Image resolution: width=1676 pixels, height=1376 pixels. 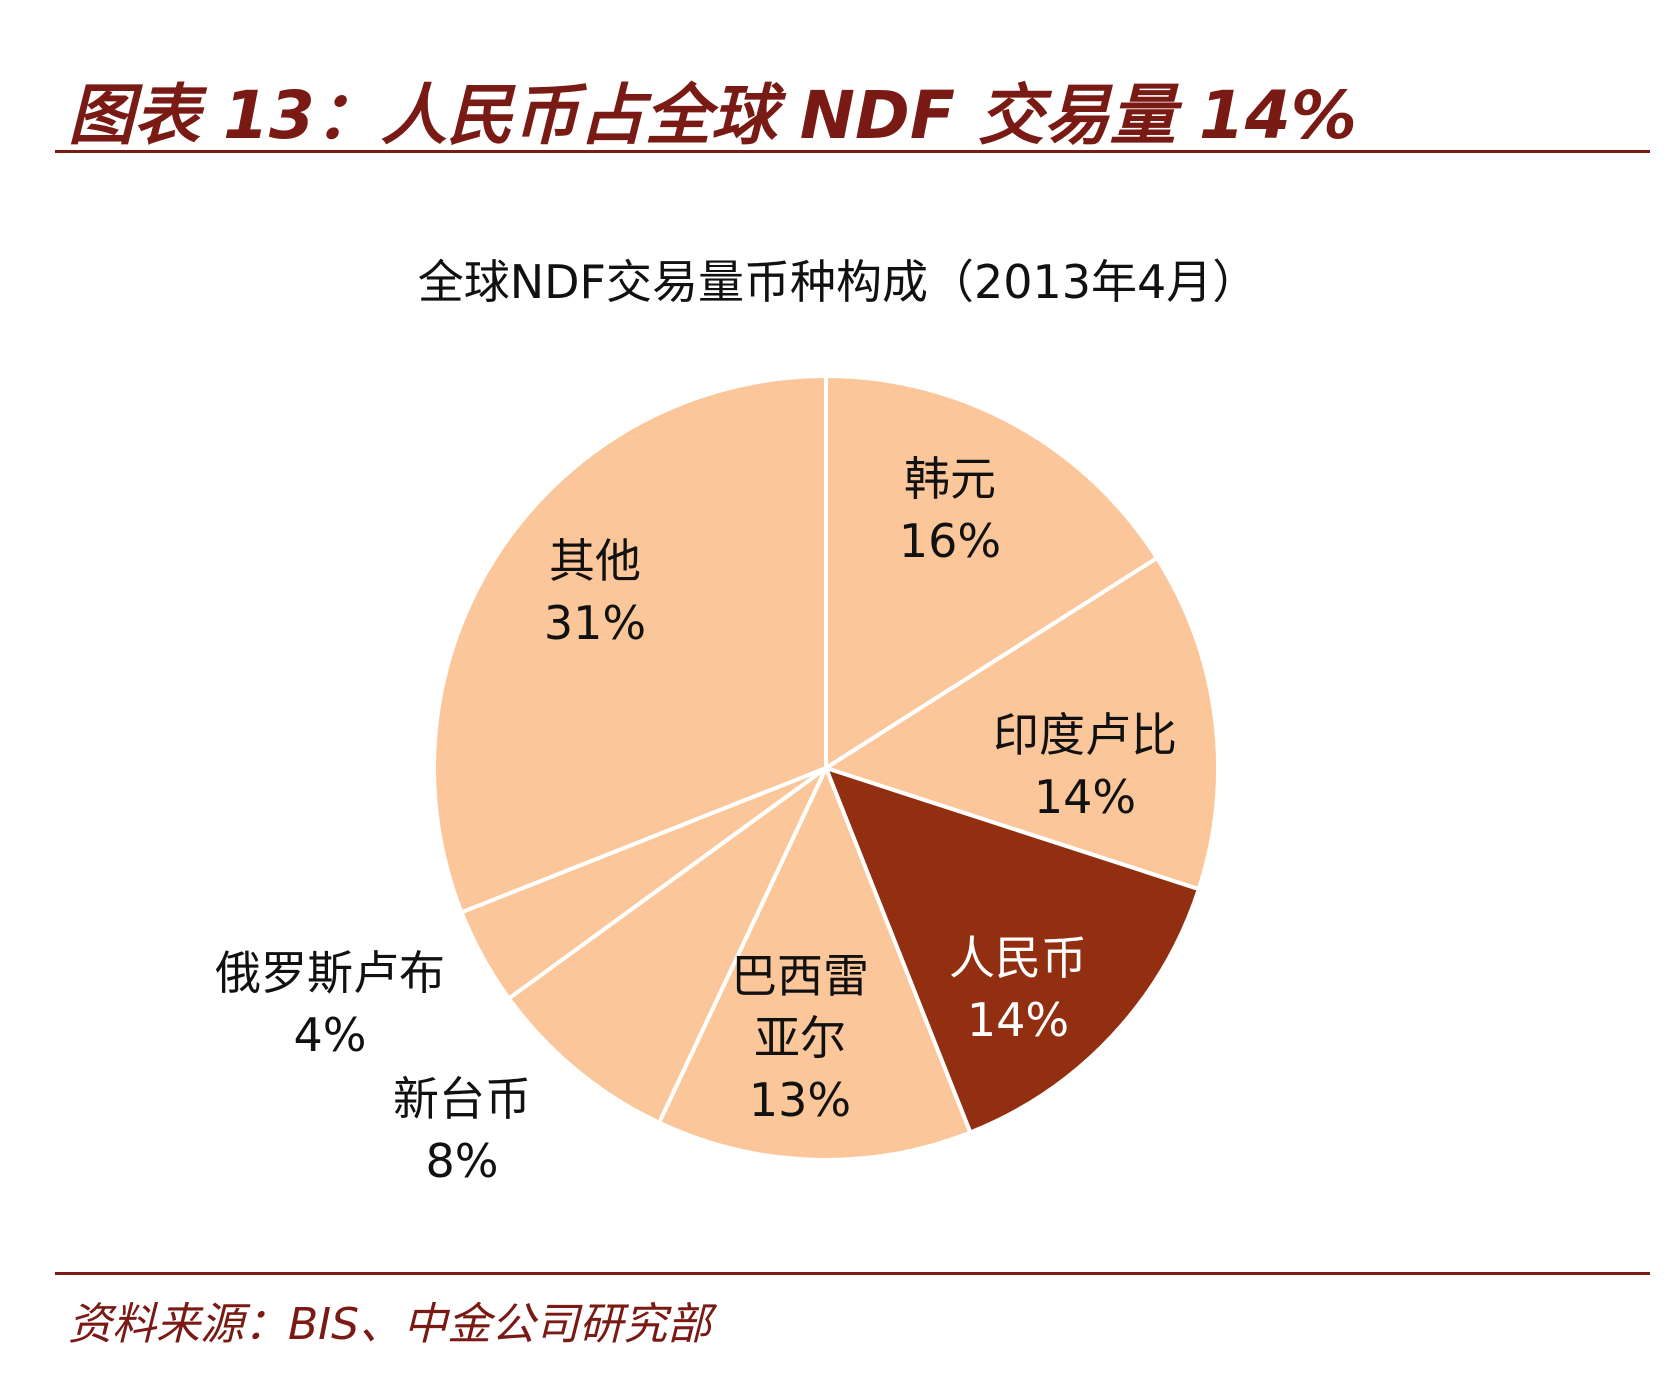 What do you see at coordinates (595, 592) in the screenshot?
I see `slice-label-其他: 其他 31%` at bounding box center [595, 592].